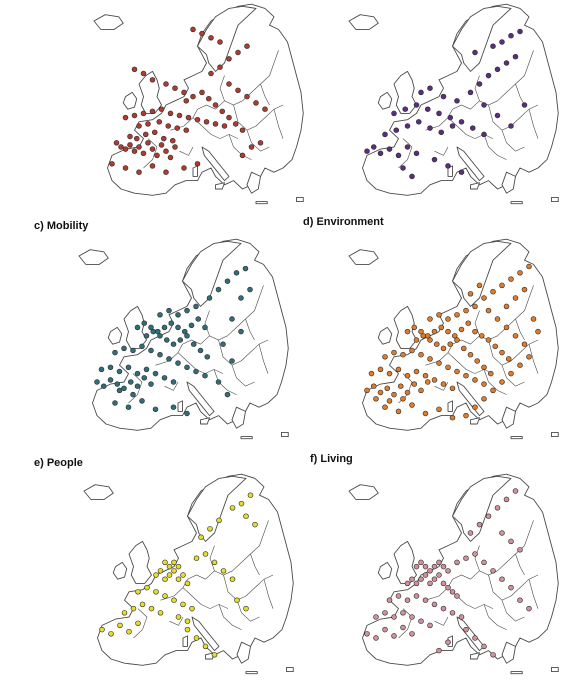  I want to click on europe-map-c, so click(182, 340).